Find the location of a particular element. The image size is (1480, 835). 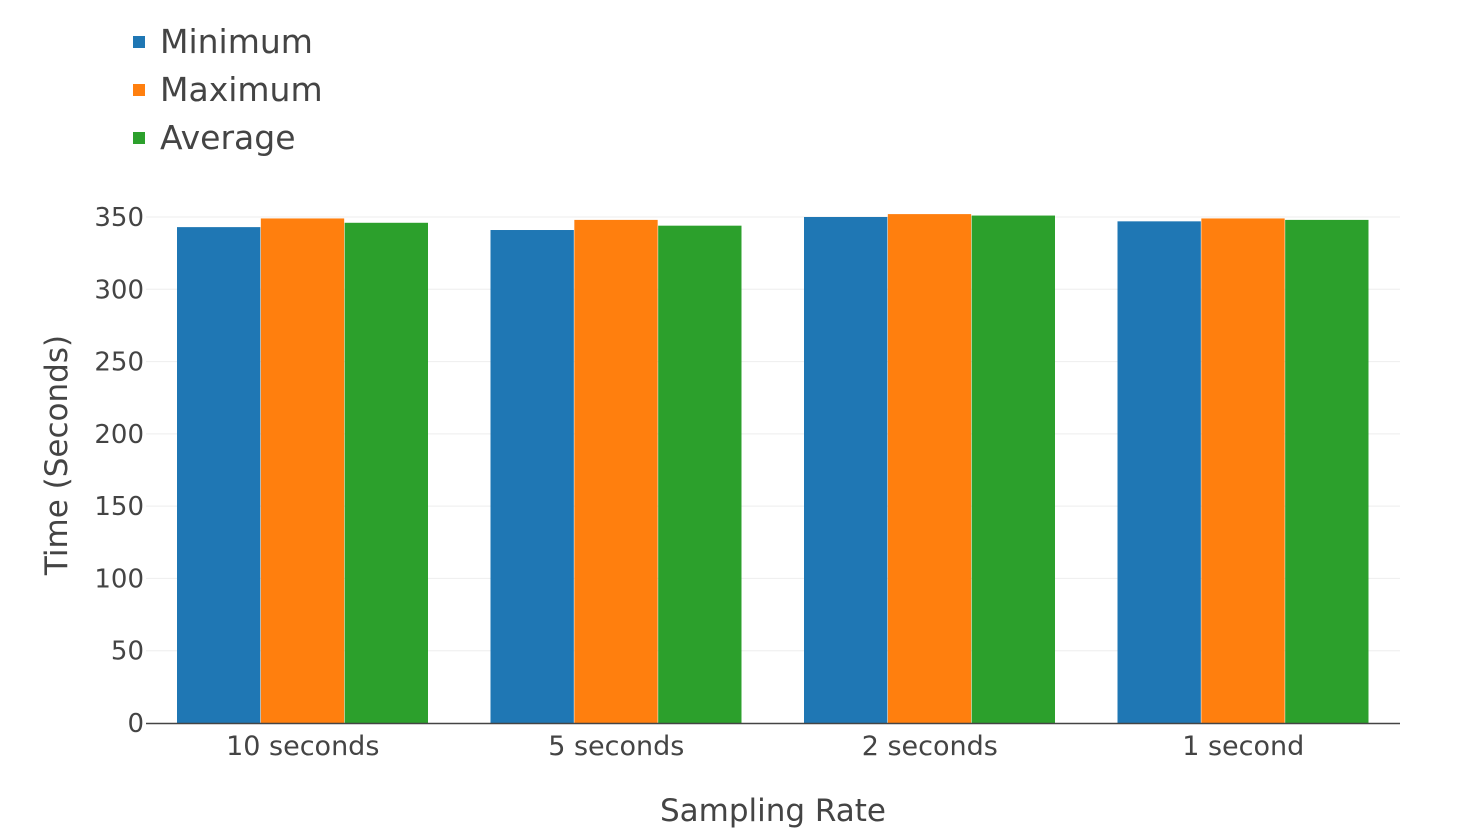

x-tick-label: 1 second is located at coordinates (1243, 746).